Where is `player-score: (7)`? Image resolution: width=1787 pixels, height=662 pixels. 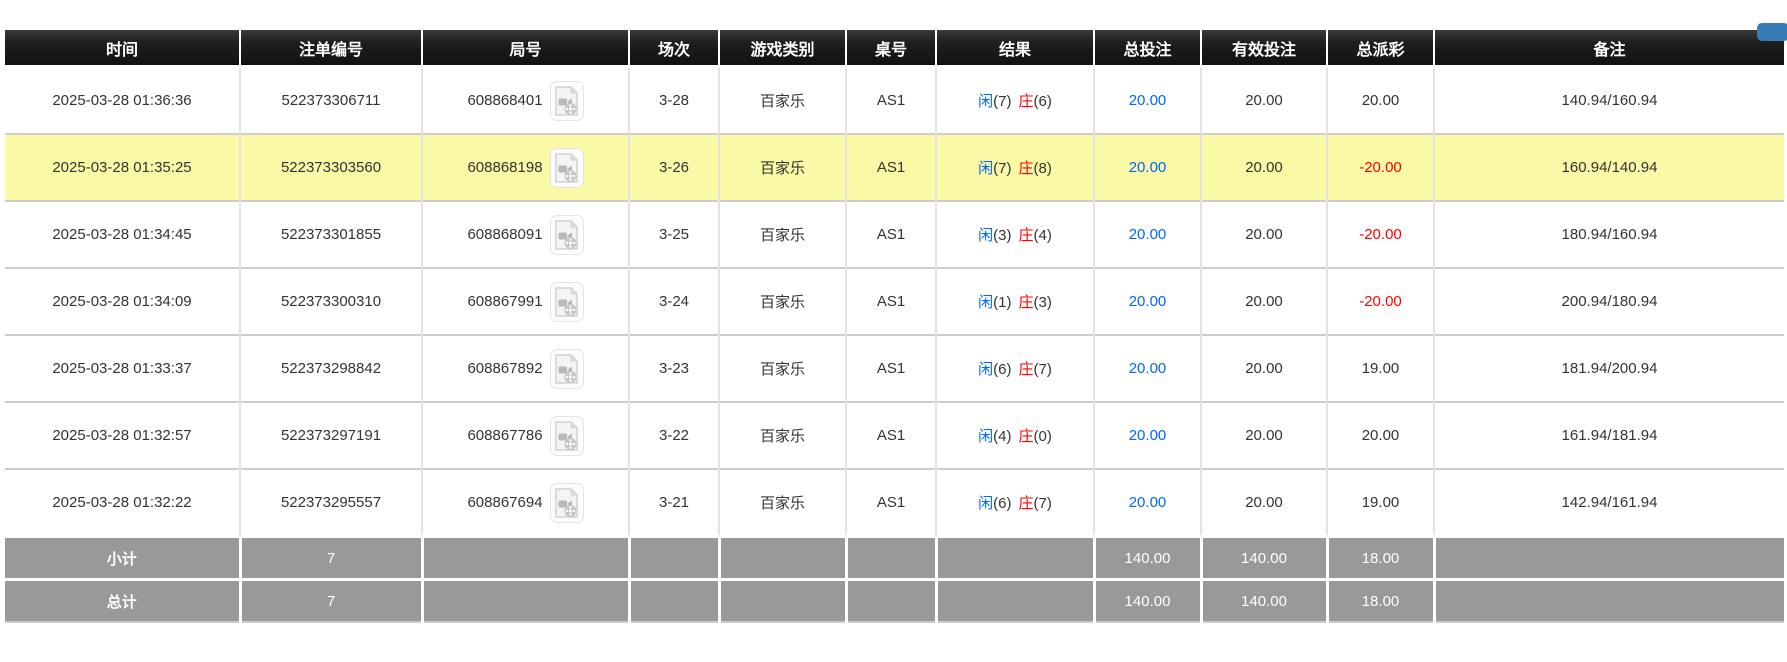 player-score: (7) is located at coordinates (1002, 101).